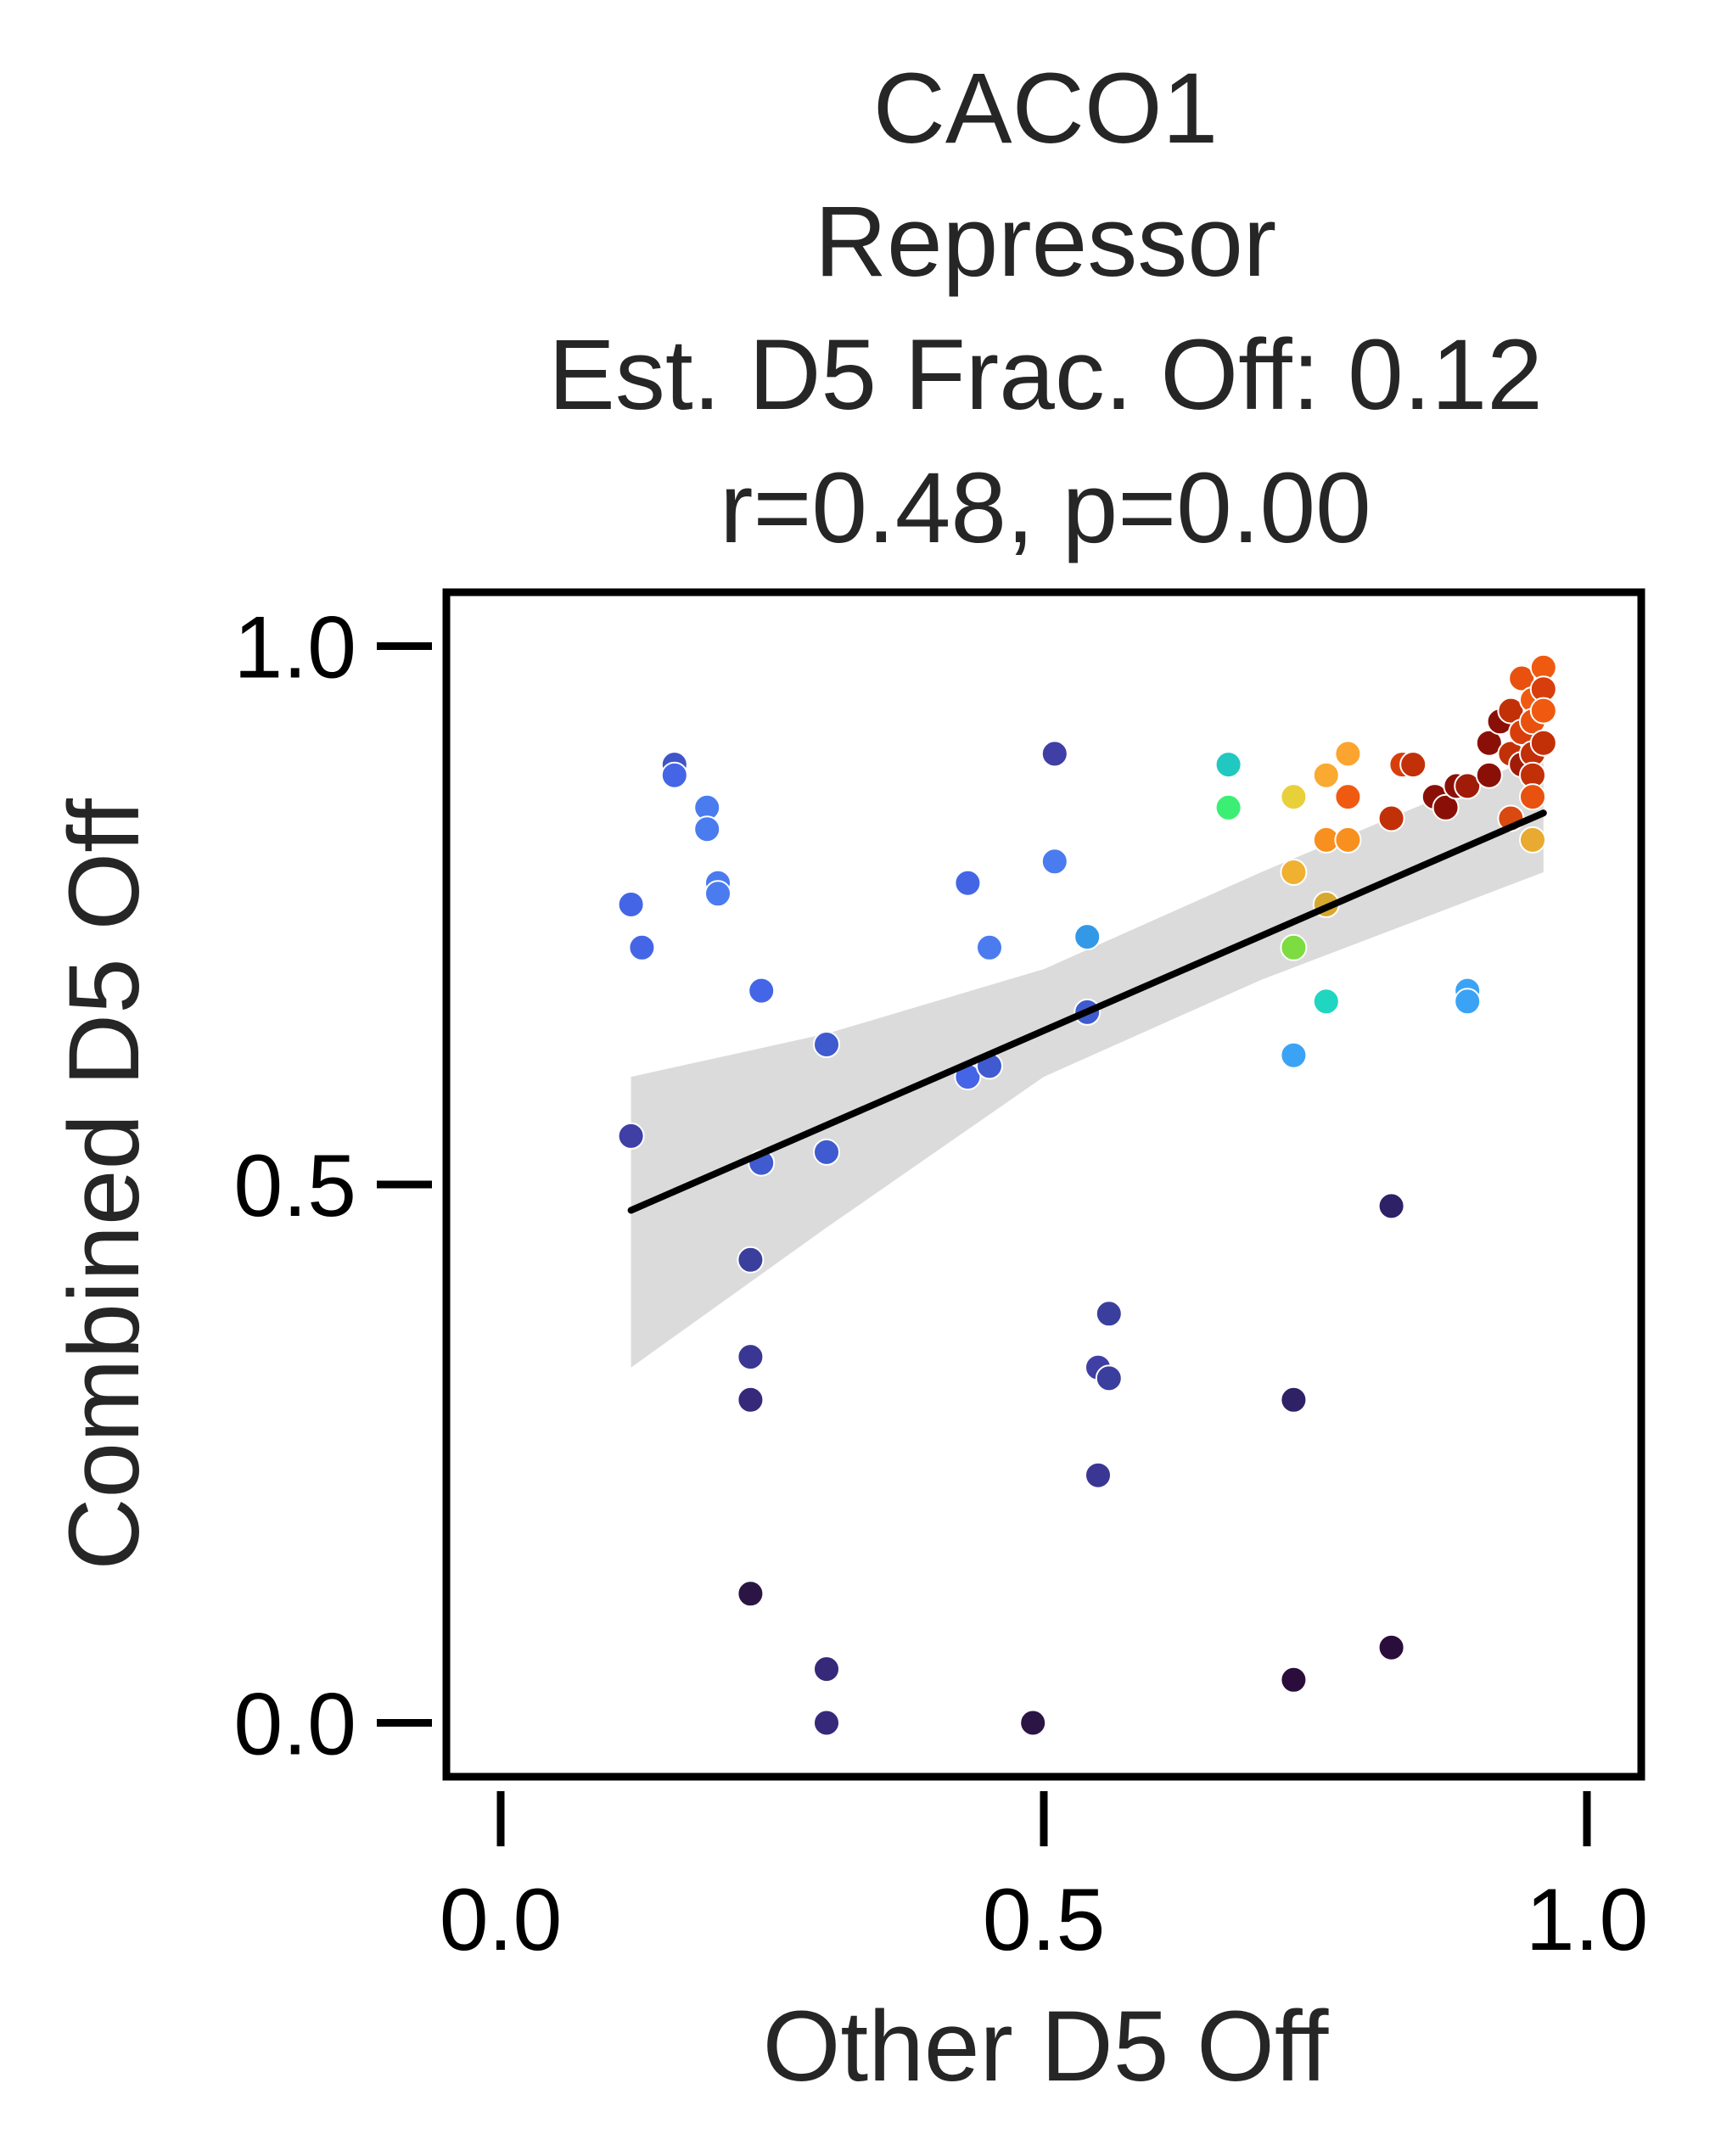 The height and width of the screenshot is (2156, 1721). I want to click on title-line-4: r=0.48, p=0.00, so click(1045, 508).